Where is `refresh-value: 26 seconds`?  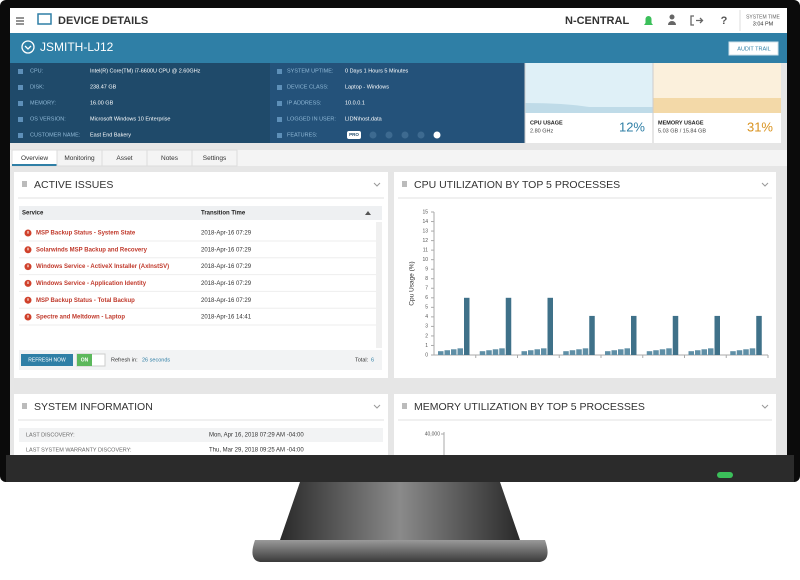 refresh-value: 26 seconds is located at coordinates (156, 360).